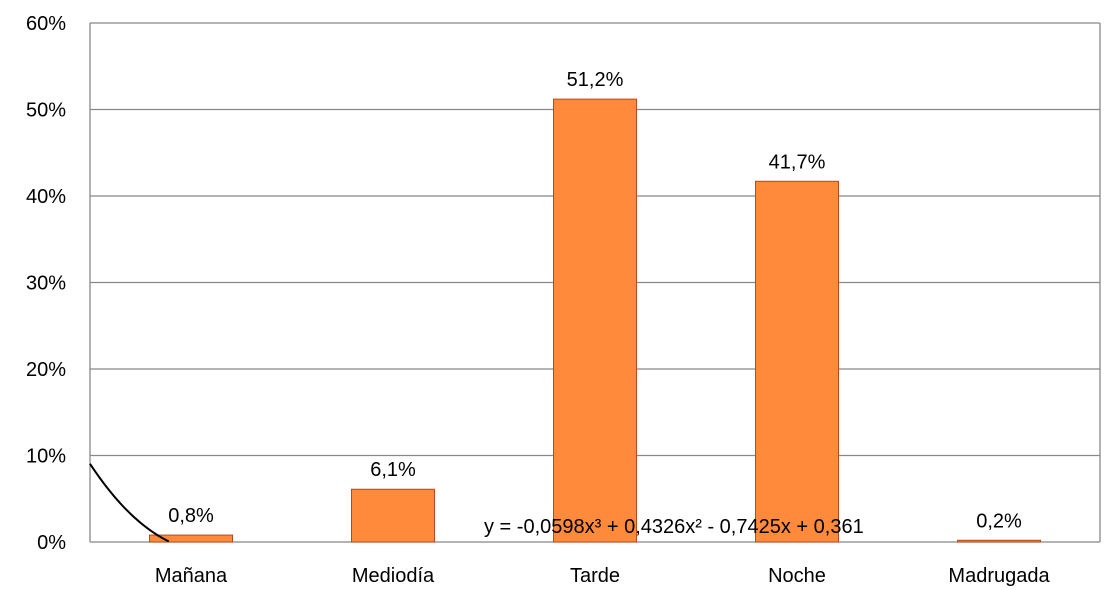 This screenshot has height=590, width=1112. What do you see at coordinates (51, 543) in the screenshot?
I see `y-tick-label: 0%` at bounding box center [51, 543].